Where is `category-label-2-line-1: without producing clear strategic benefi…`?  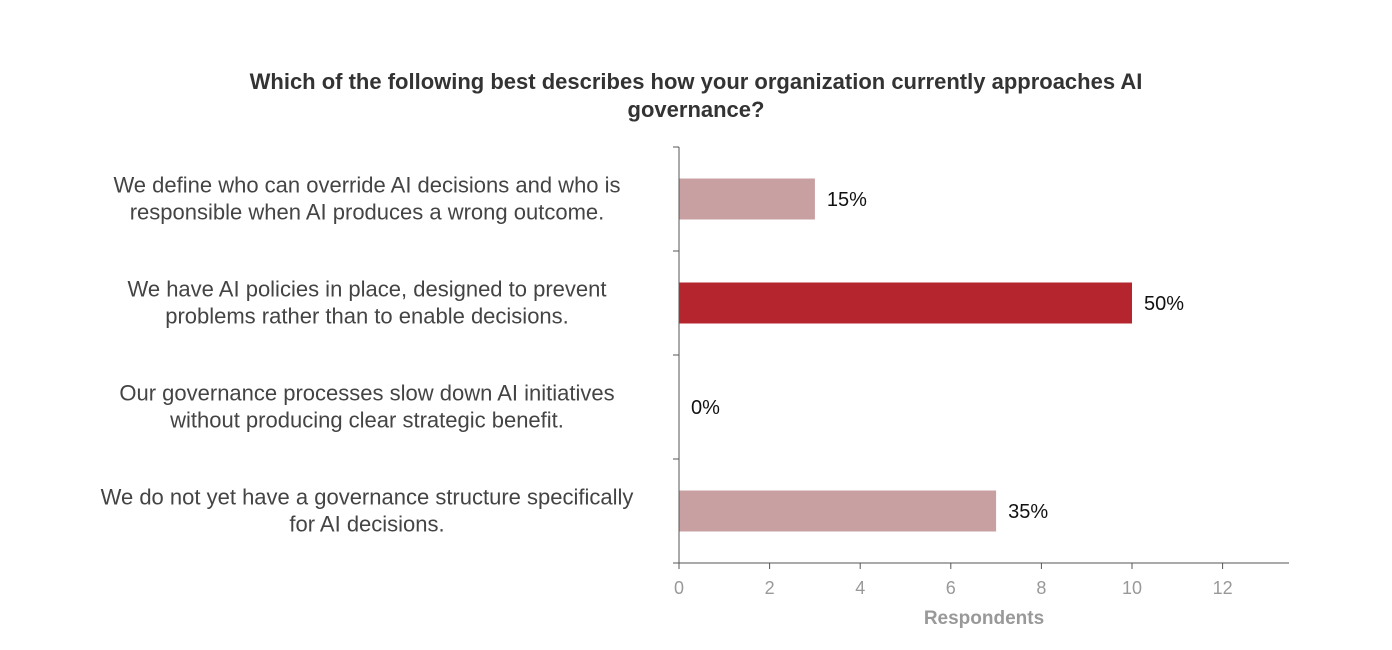 category-label-2-line-1: without producing clear strategic benefi… is located at coordinates (366, 420).